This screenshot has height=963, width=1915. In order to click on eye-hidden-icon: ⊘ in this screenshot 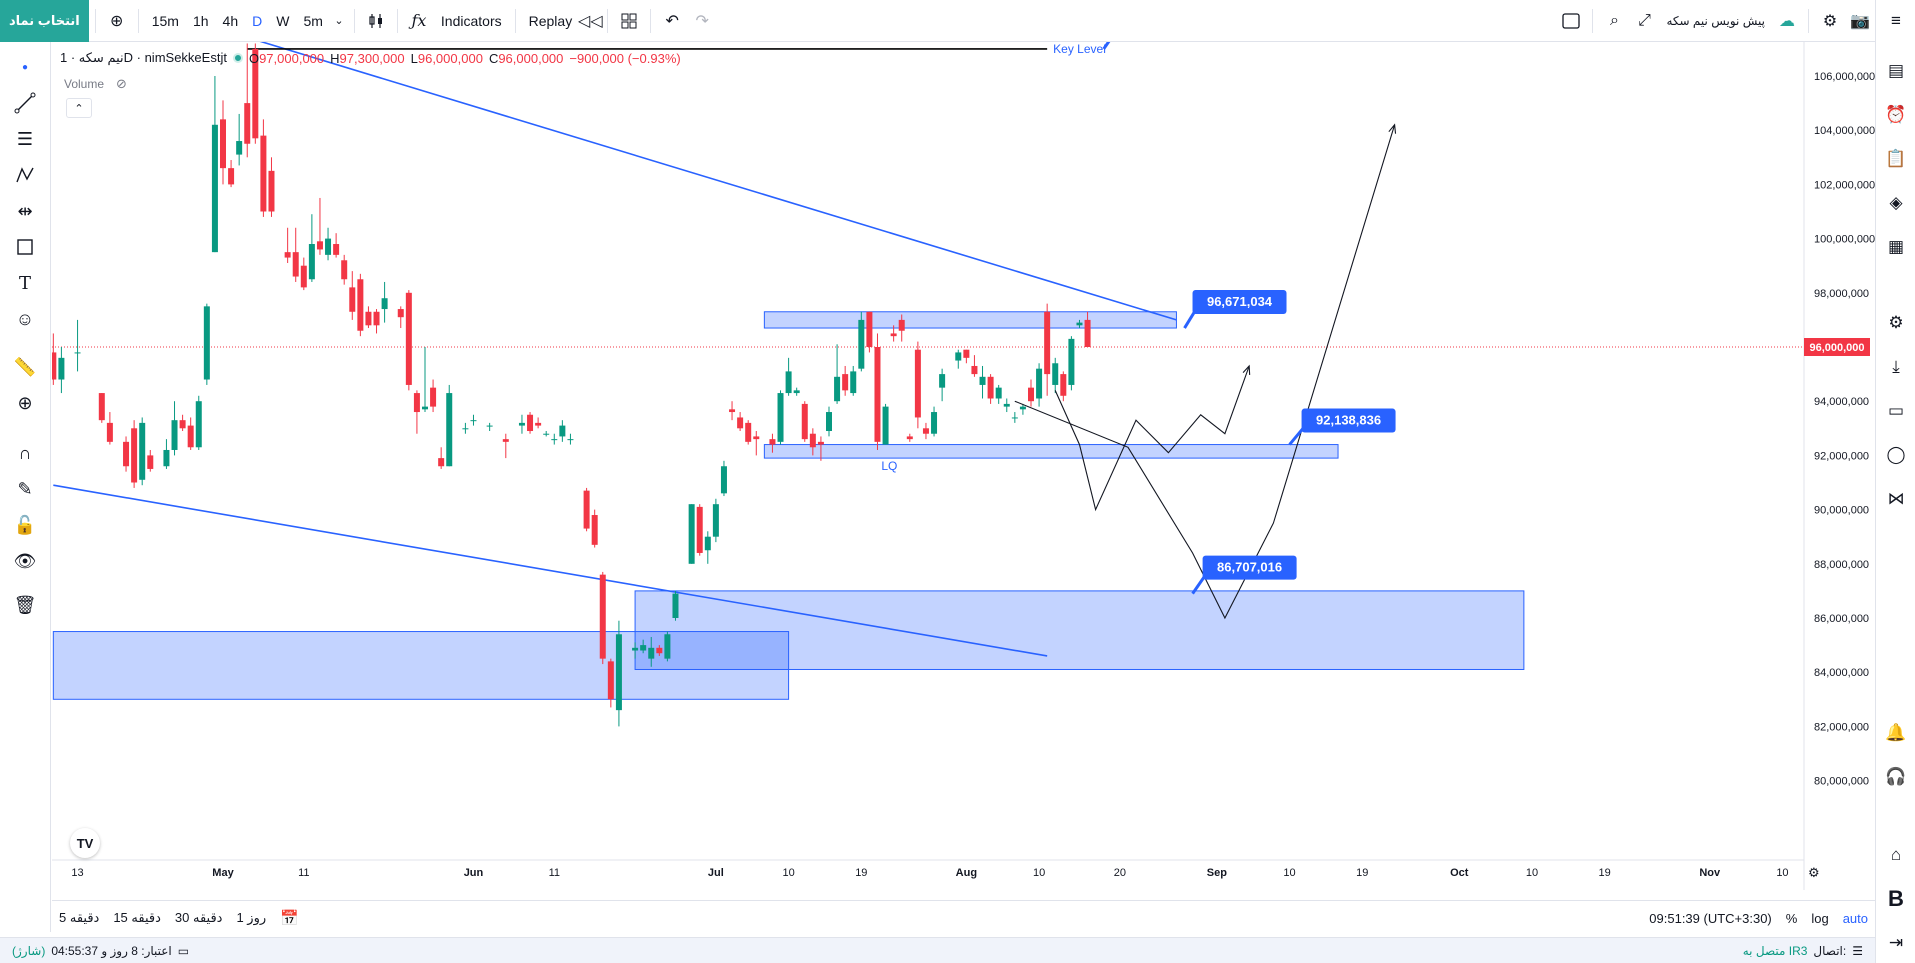, I will do `click(121, 83)`.